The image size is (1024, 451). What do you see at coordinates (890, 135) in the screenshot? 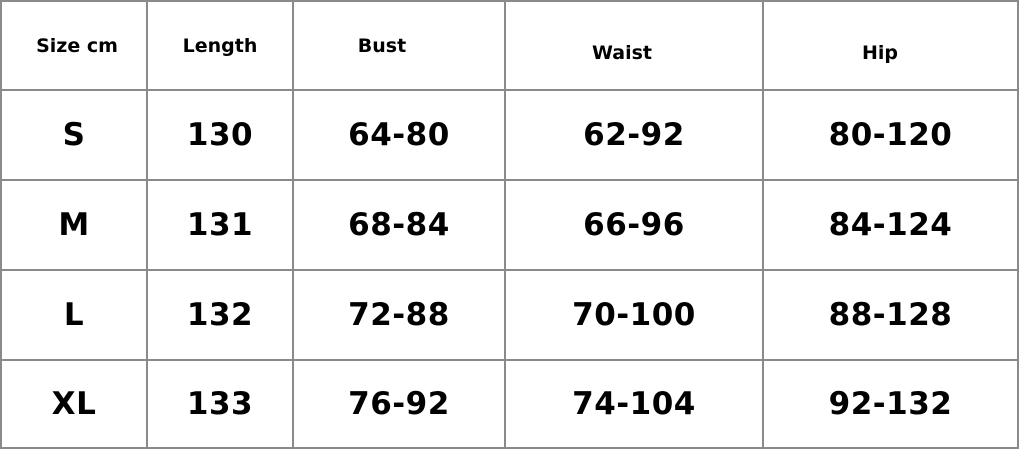
I see `cell-hip: 80-120` at bounding box center [890, 135].